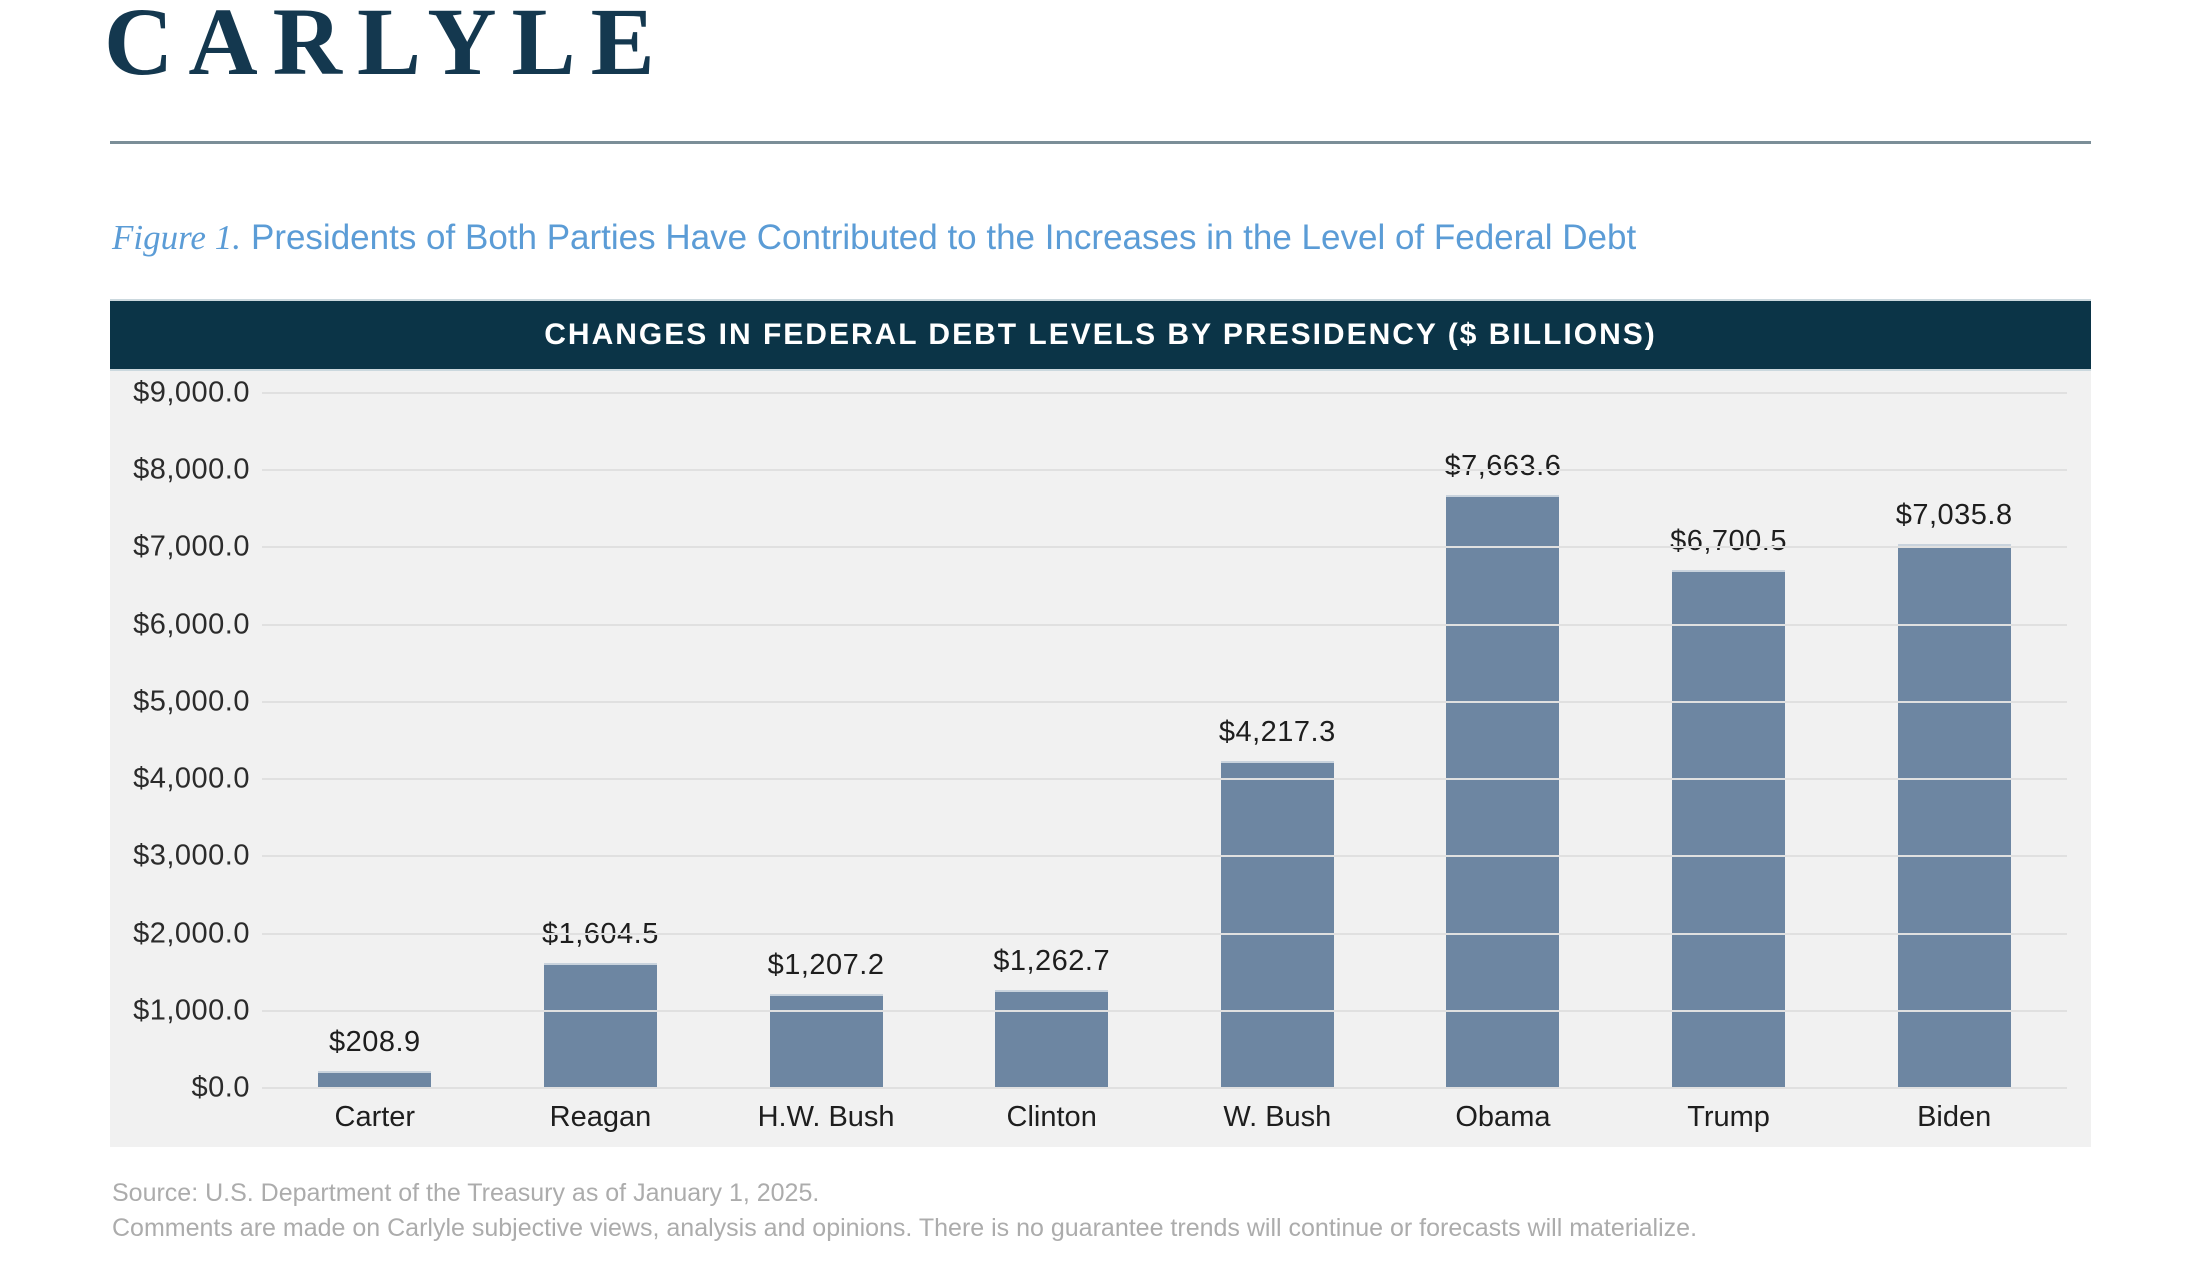 This screenshot has width=2189, height=1281. I want to click on bar-value-label: $1,604.5, so click(600, 934).